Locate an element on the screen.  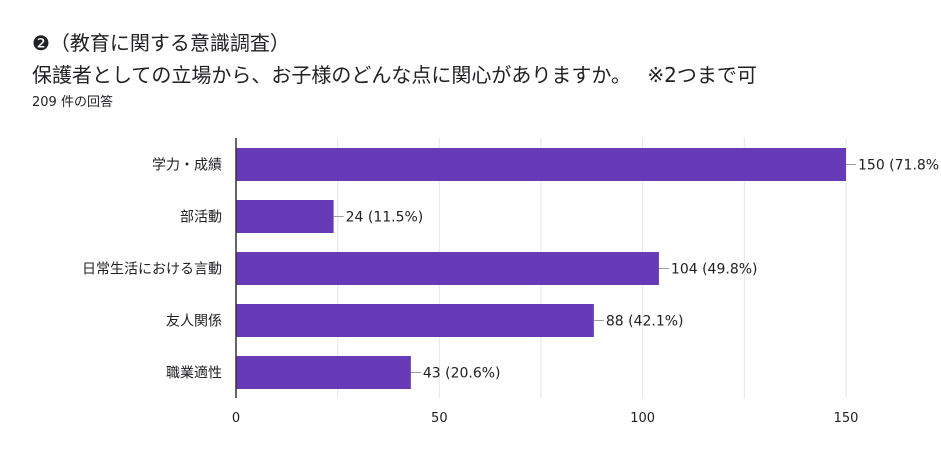
x-tick-label: 50 is located at coordinates (439, 418).